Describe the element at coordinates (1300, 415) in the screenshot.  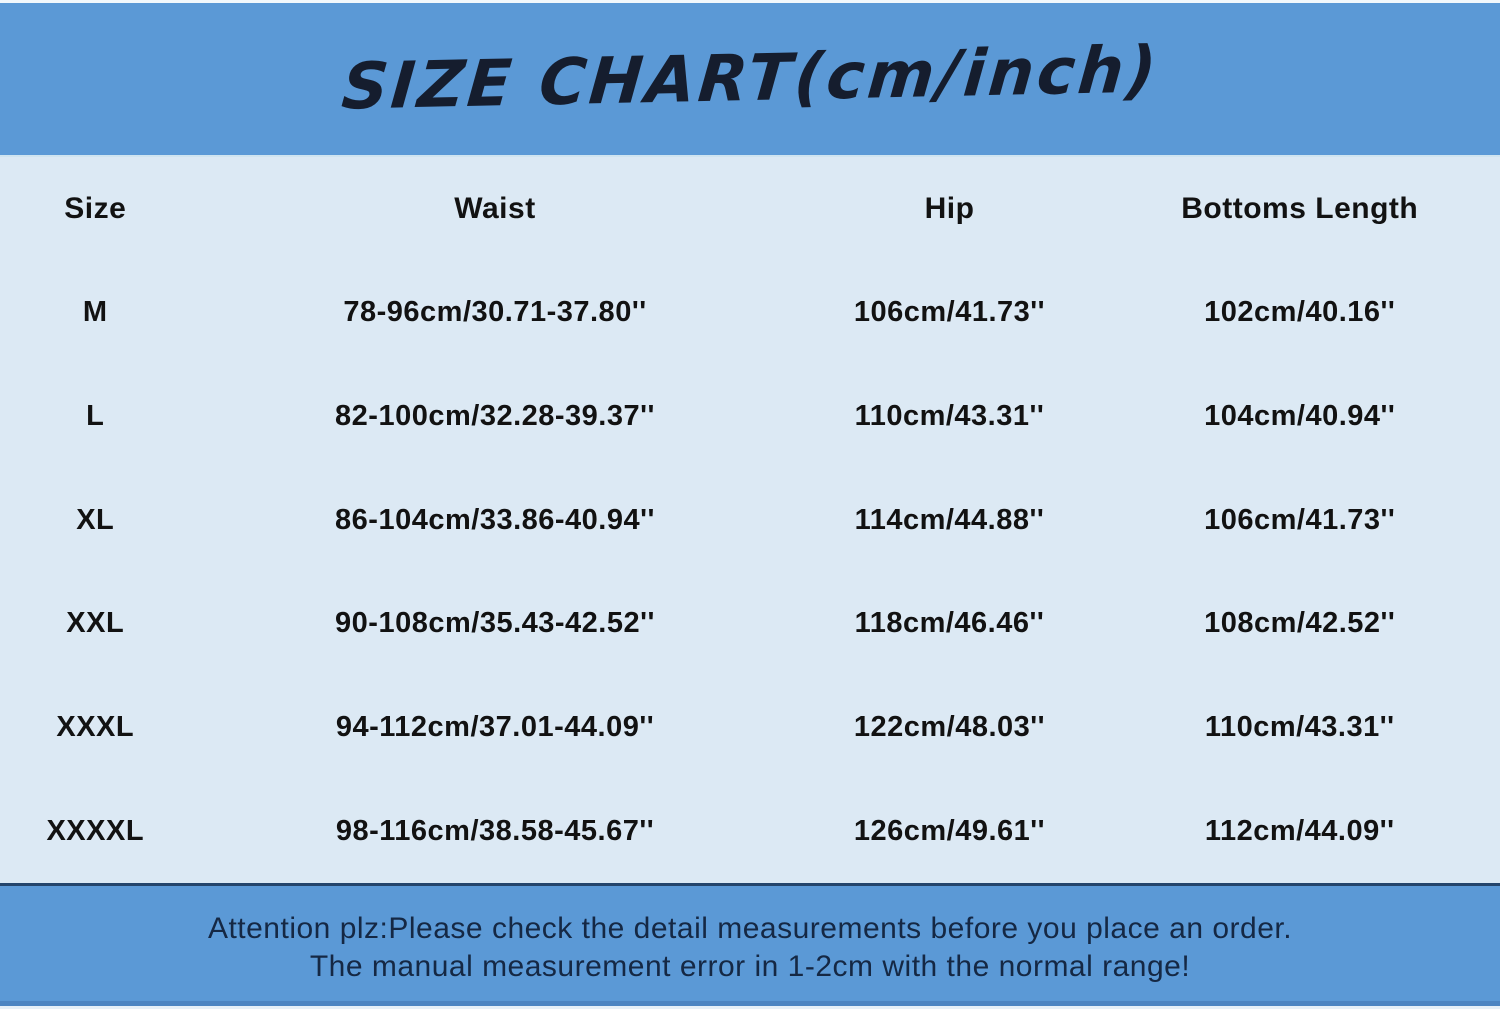
I see `bottoms-length-cell: 104cm/40.94''` at that location.